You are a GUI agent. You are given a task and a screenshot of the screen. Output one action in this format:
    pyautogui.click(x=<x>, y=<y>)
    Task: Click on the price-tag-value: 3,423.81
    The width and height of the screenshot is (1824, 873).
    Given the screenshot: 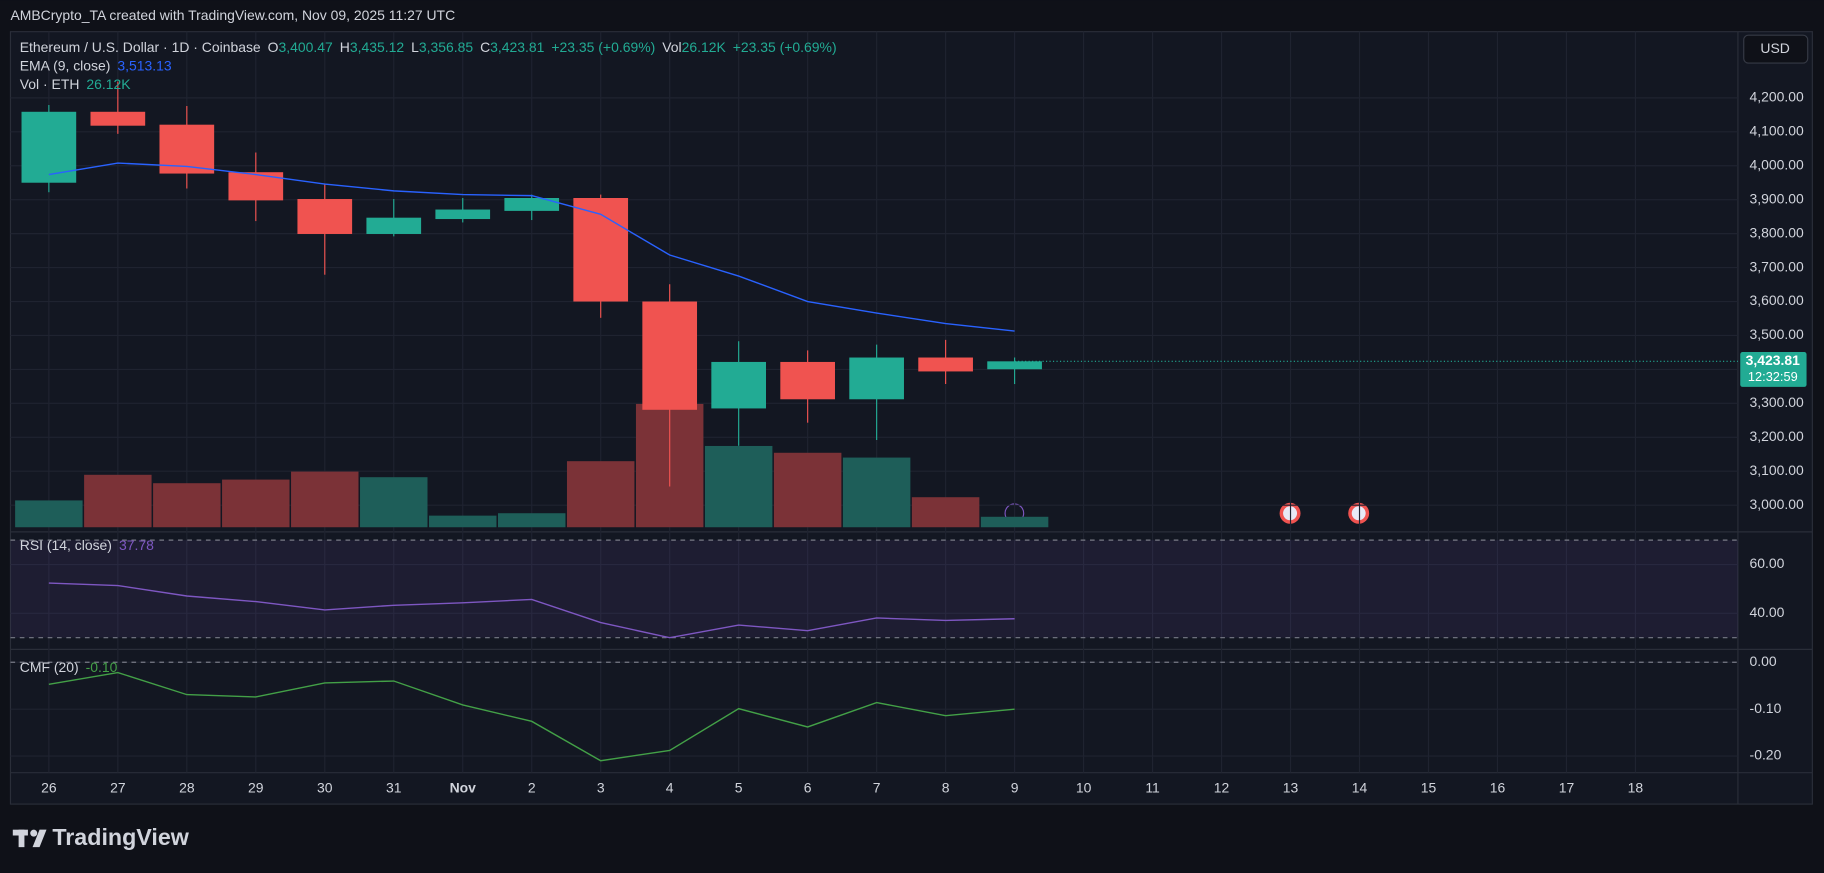 What is the action you would take?
    pyautogui.click(x=1773, y=360)
    